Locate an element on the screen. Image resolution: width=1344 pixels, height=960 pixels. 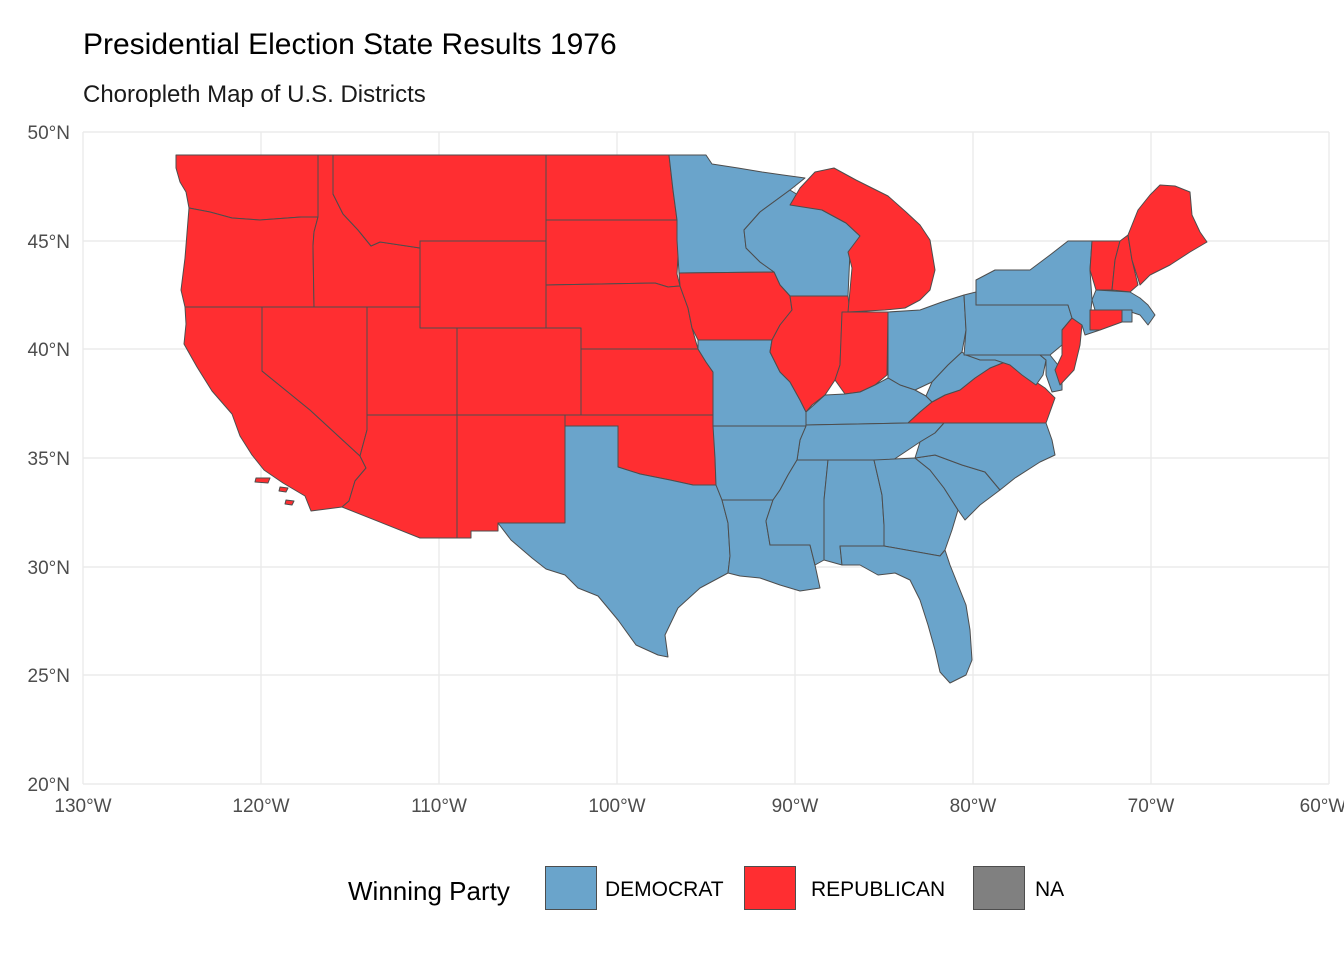
x-tick-label: 130°W is located at coordinates (82, 806).